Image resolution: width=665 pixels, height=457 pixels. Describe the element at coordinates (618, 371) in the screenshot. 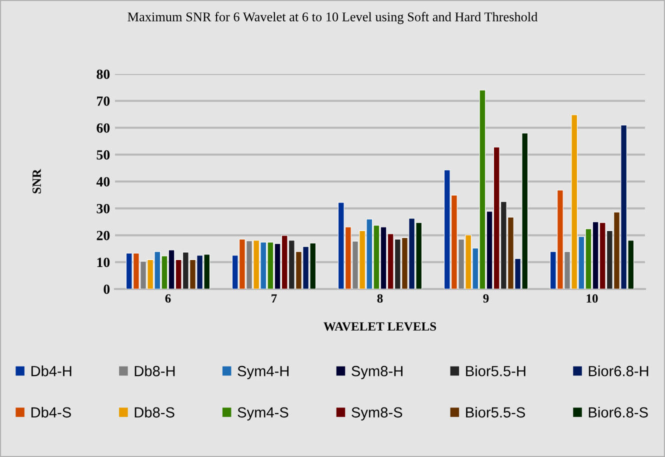

I see `legend-label: Bior6.8-H` at that location.